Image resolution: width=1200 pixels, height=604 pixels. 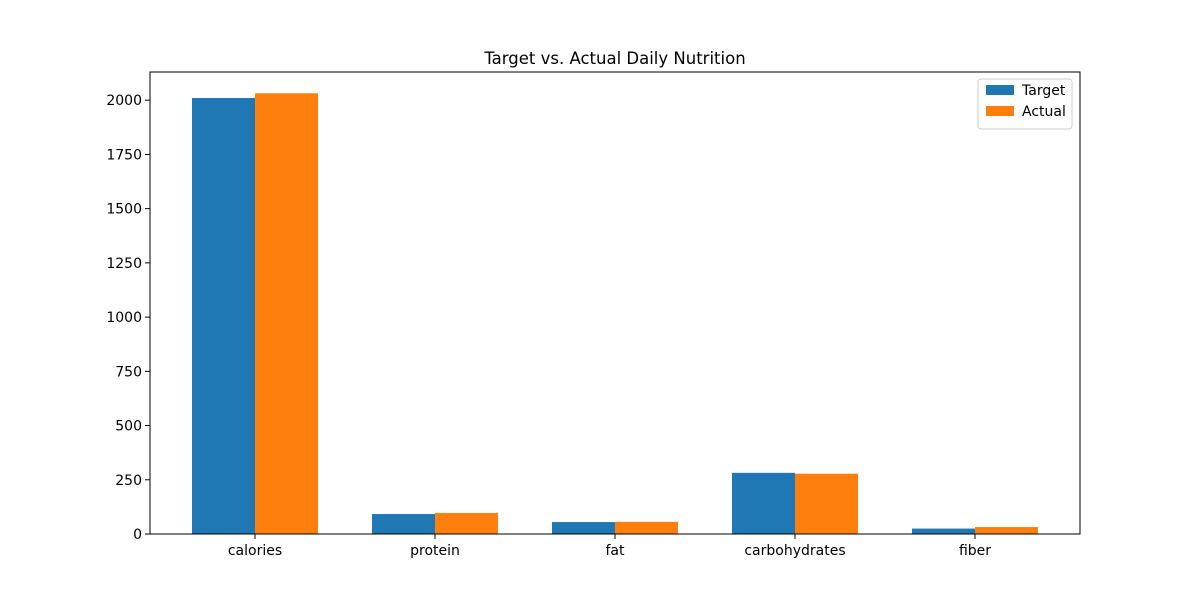 I want to click on bar-target-fat, so click(x=583, y=528).